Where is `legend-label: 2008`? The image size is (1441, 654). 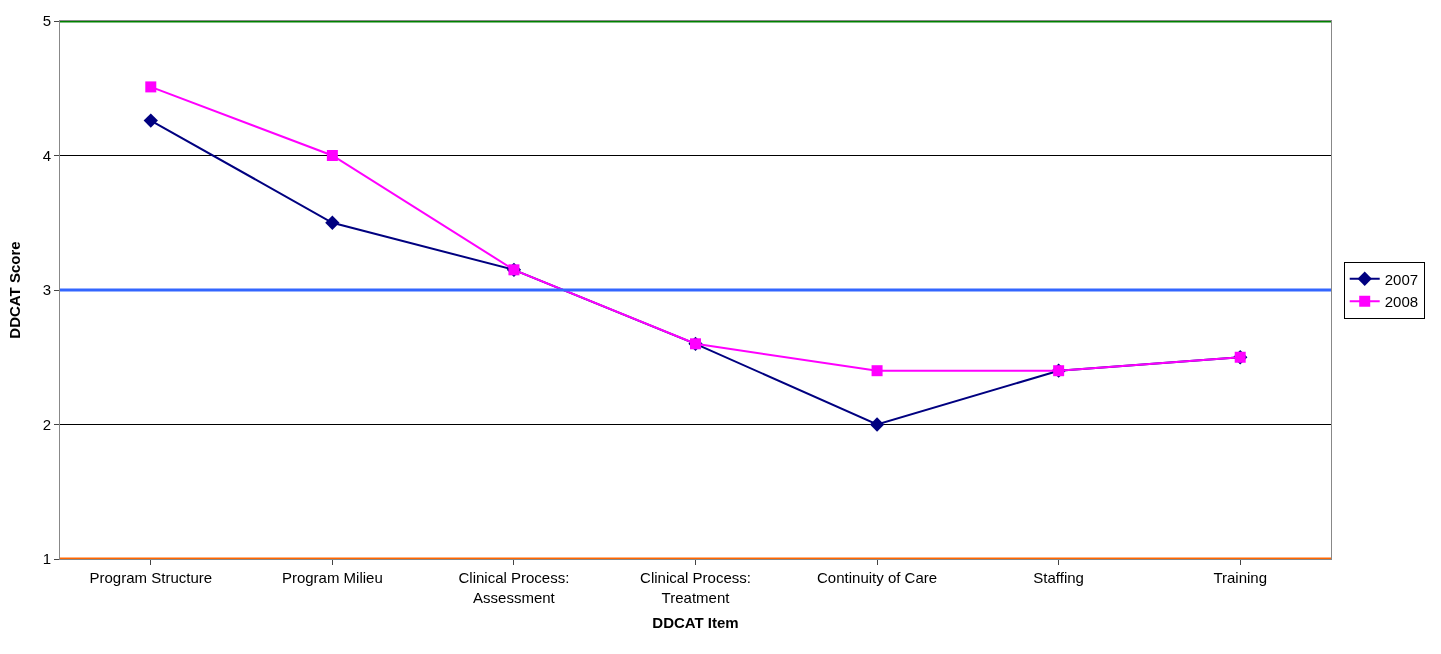
legend-label: 2008 is located at coordinates (1401, 302).